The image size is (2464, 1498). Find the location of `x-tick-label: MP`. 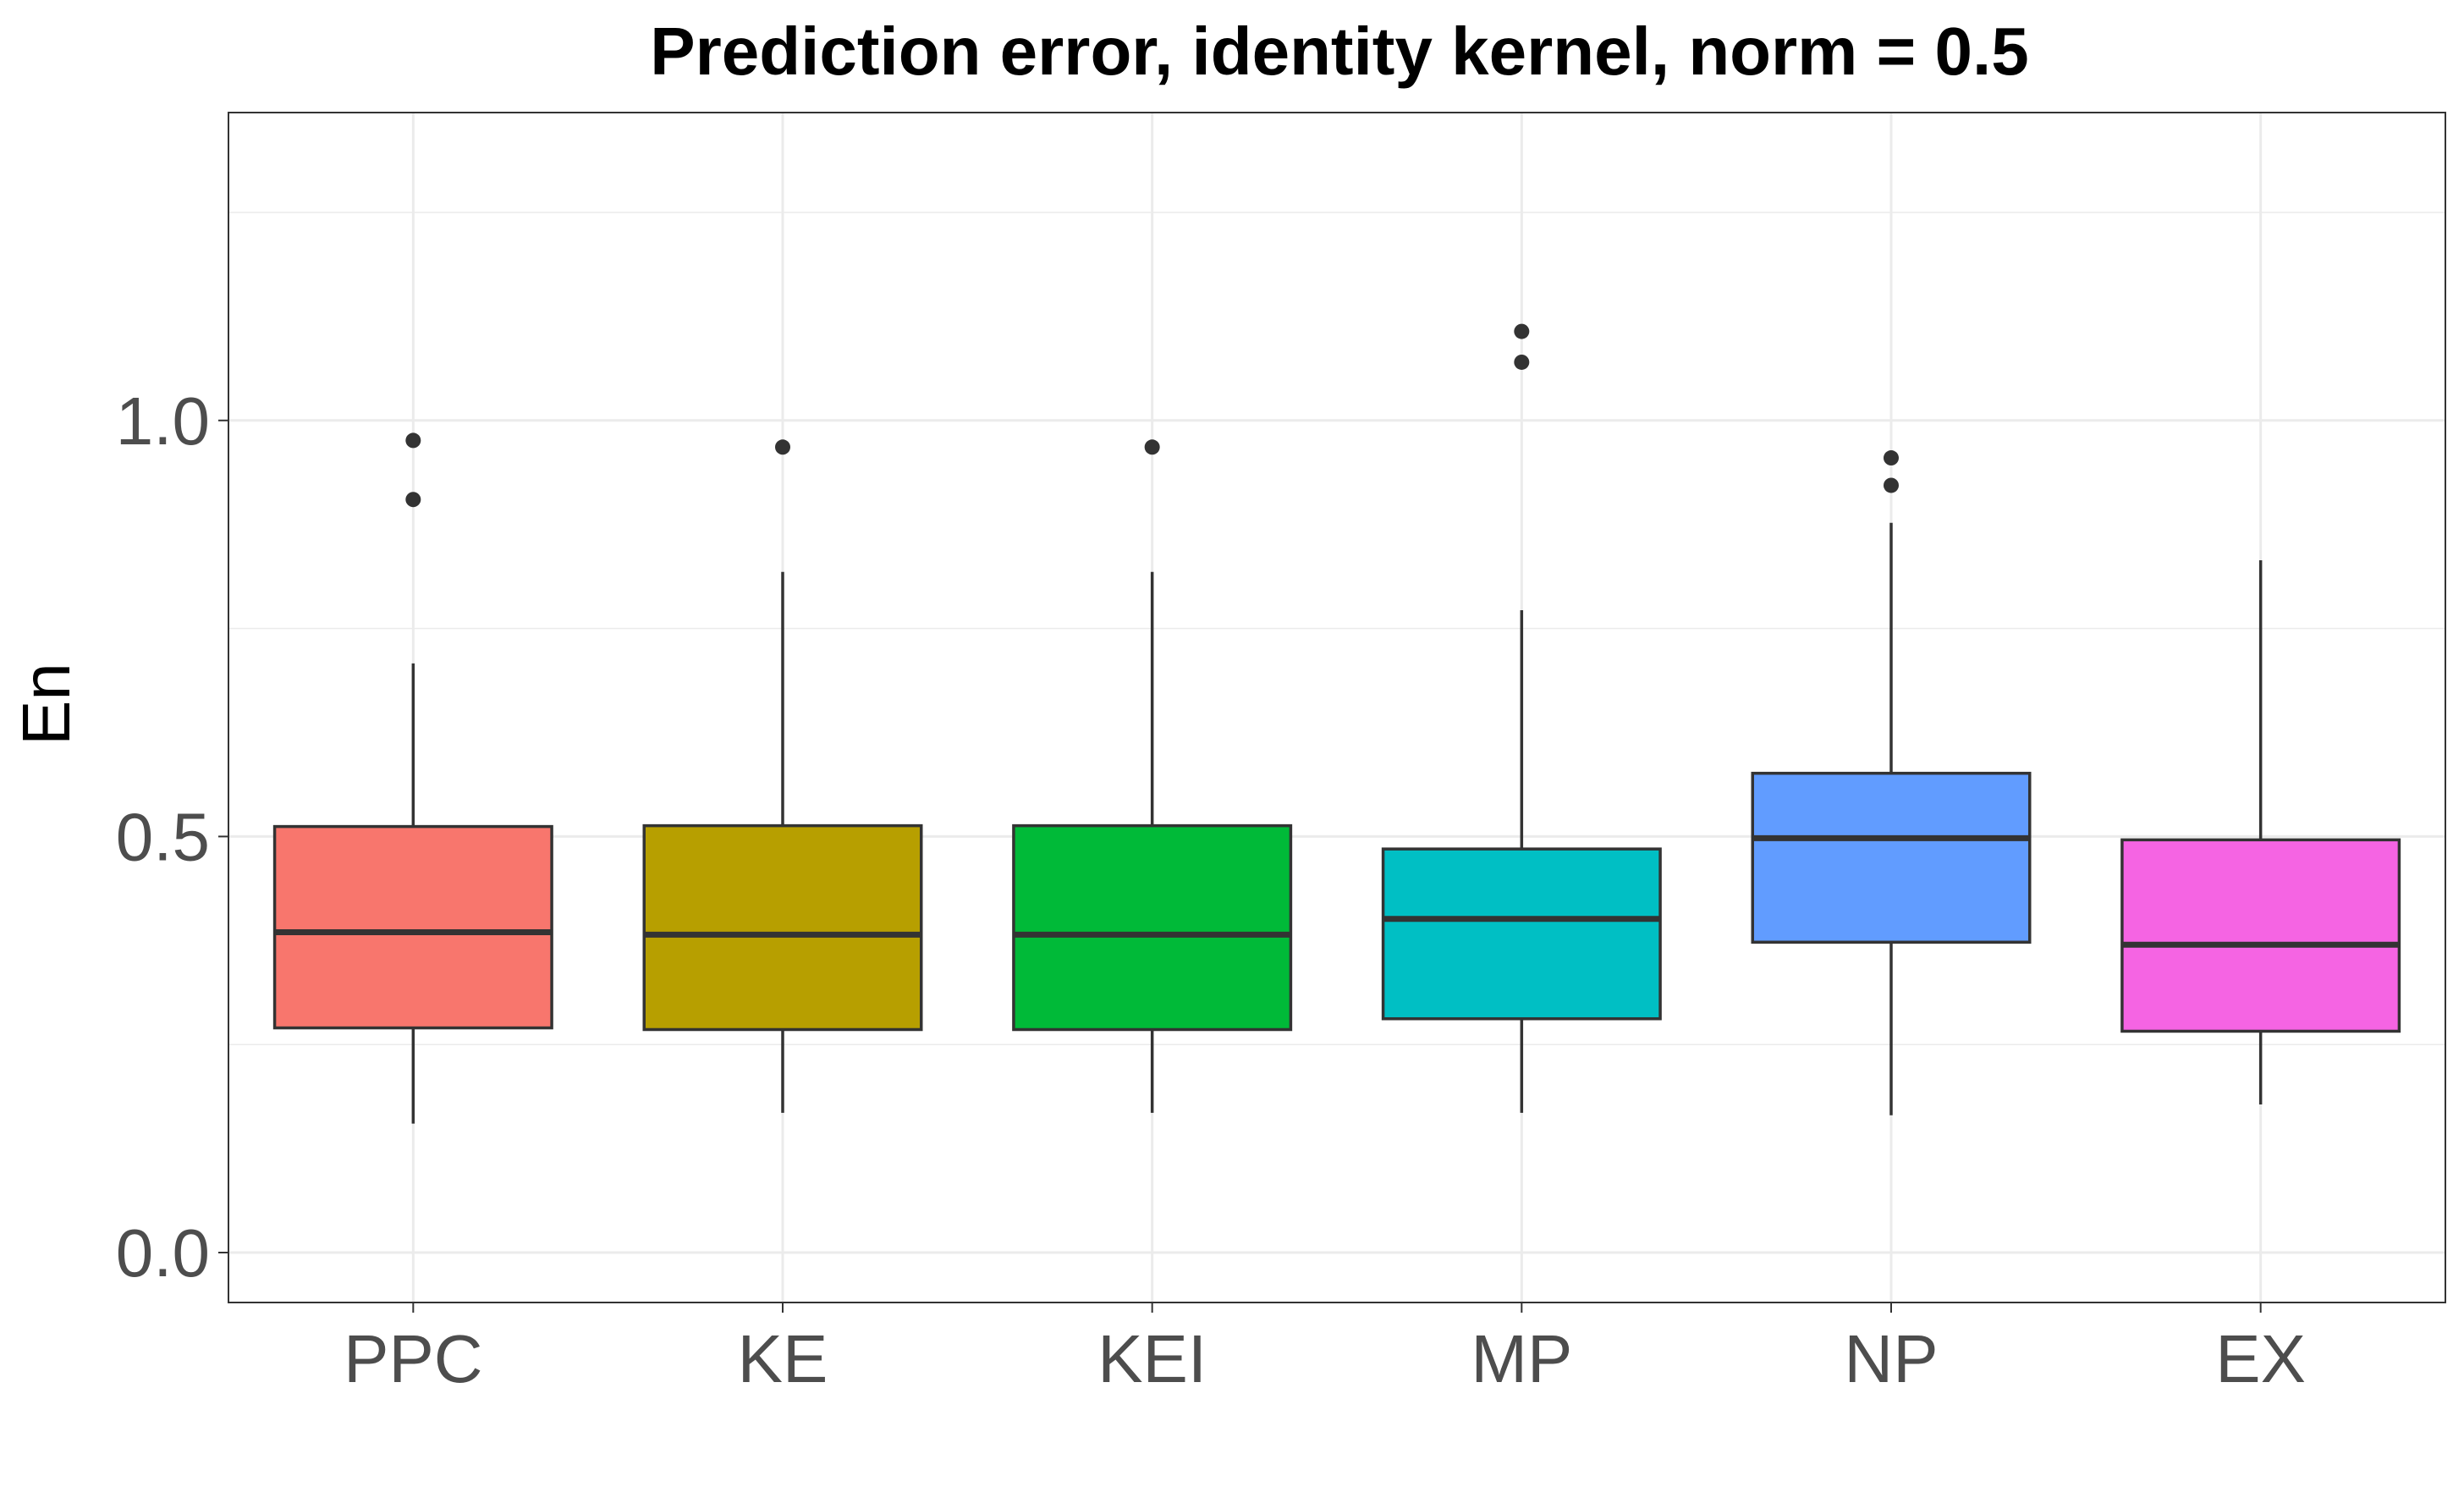

x-tick-label: MP is located at coordinates (1521, 1358).